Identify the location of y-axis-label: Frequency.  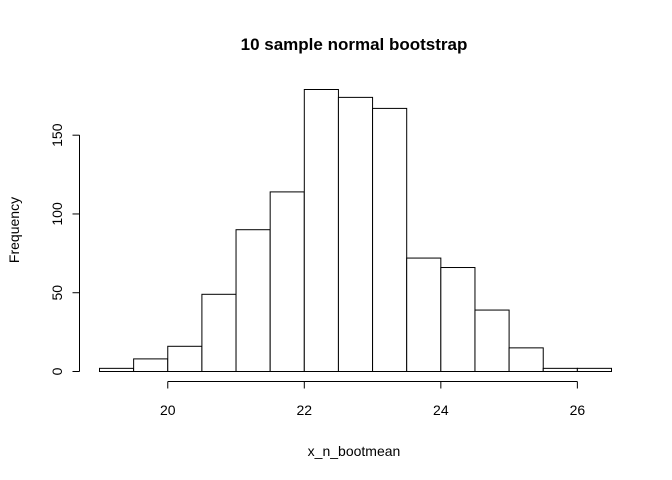
(14, 230).